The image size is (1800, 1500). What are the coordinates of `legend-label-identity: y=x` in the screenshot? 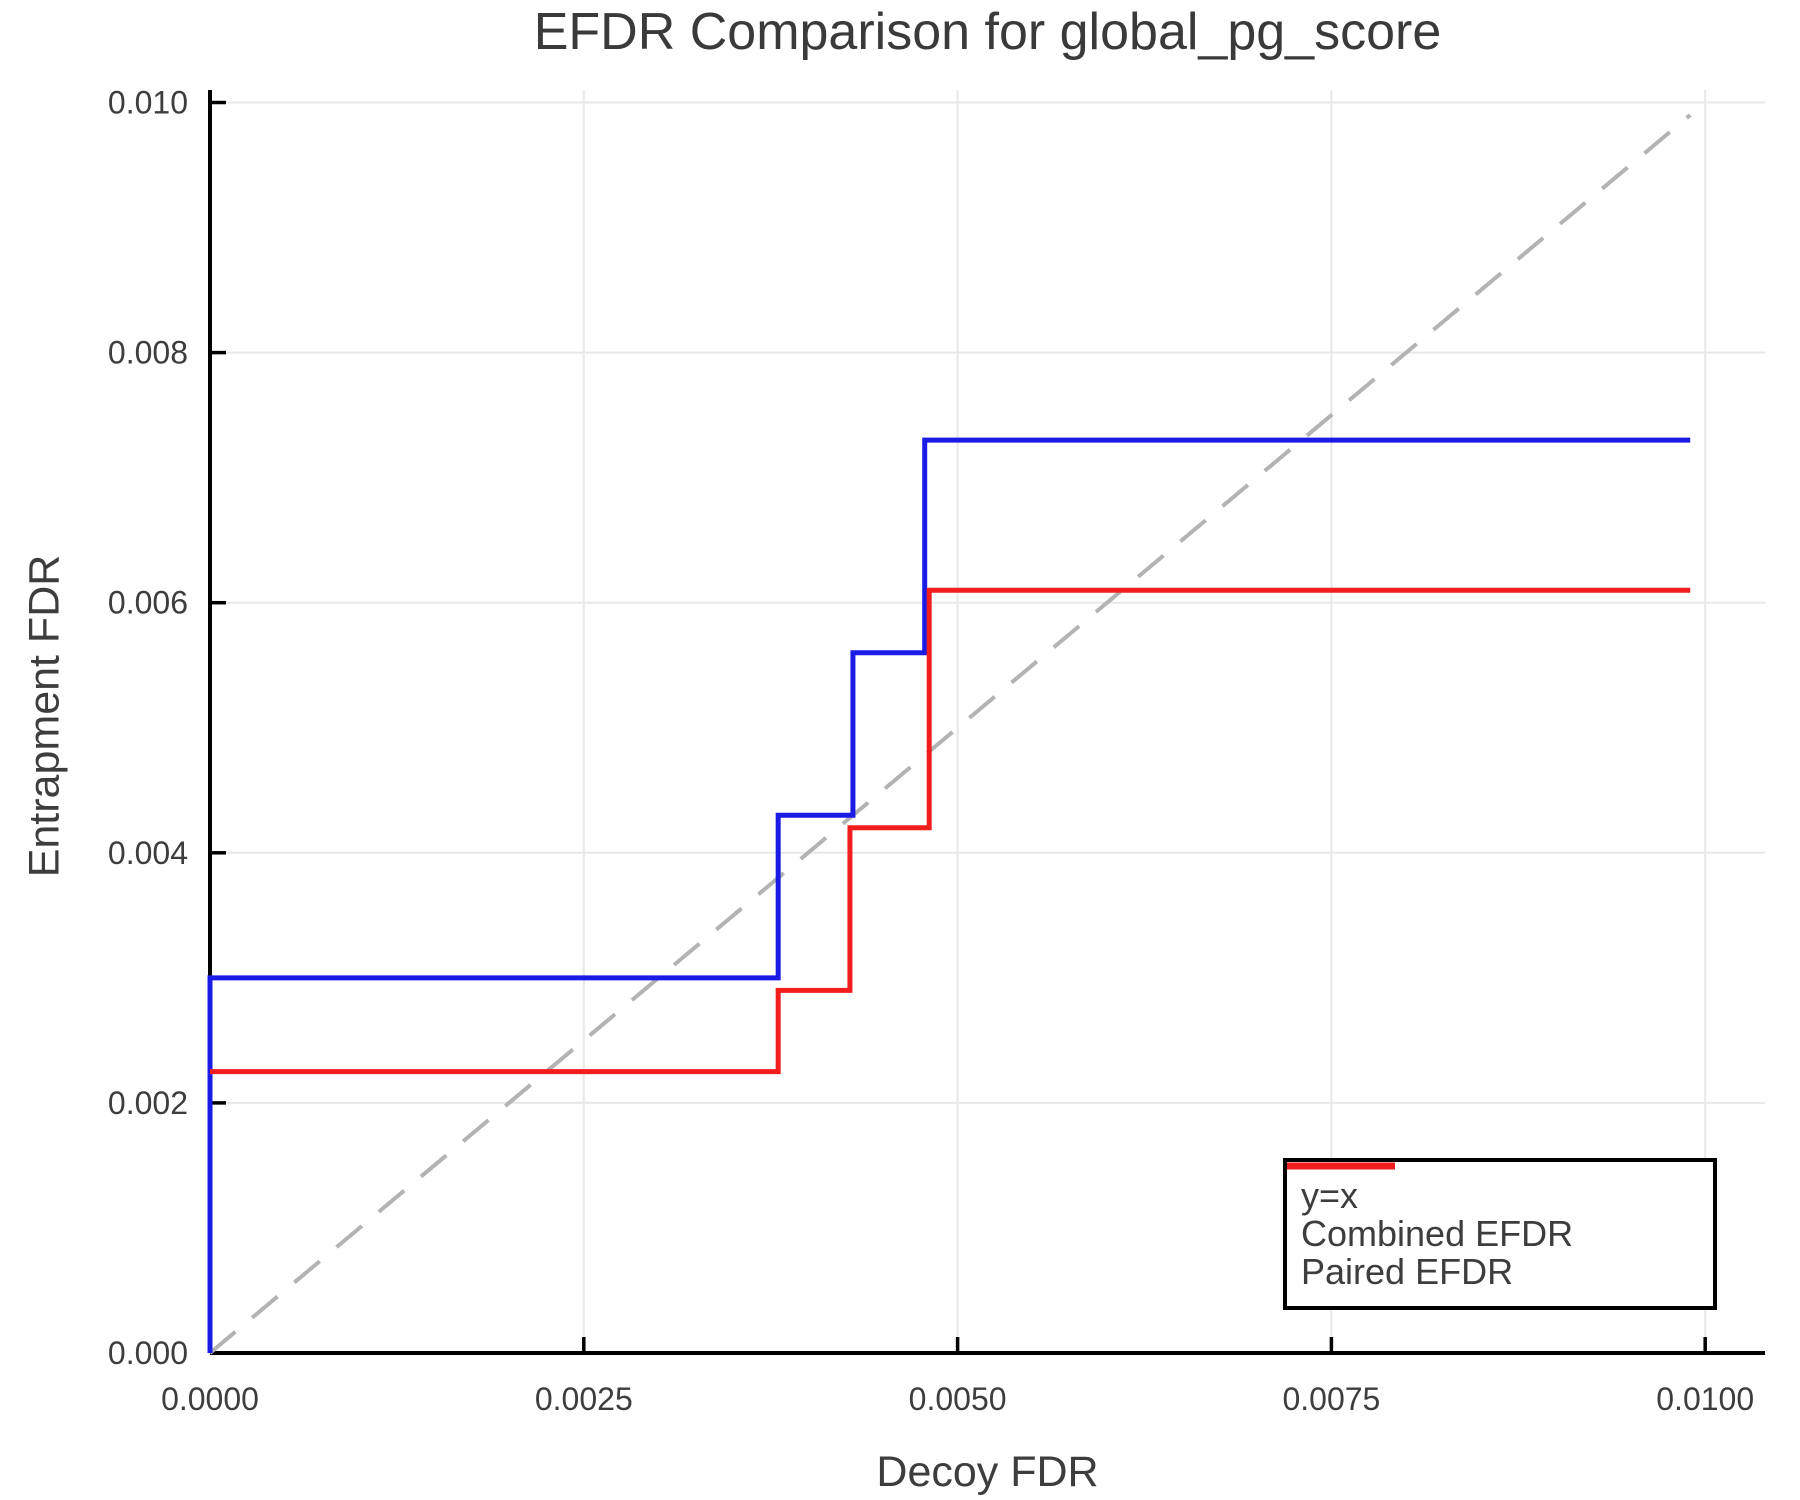 It's located at (1330, 1195).